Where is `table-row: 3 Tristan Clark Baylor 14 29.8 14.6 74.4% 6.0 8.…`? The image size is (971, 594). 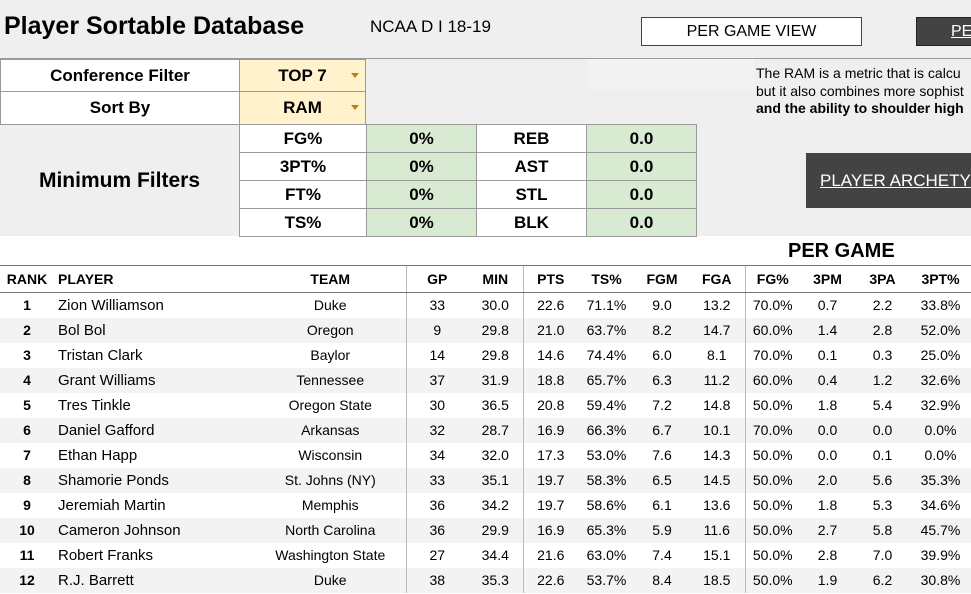 table-row: 3 Tristan Clark Baylor 14 29.8 14.6 74.4% 6.0 8.… is located at coordinates (485, 355).